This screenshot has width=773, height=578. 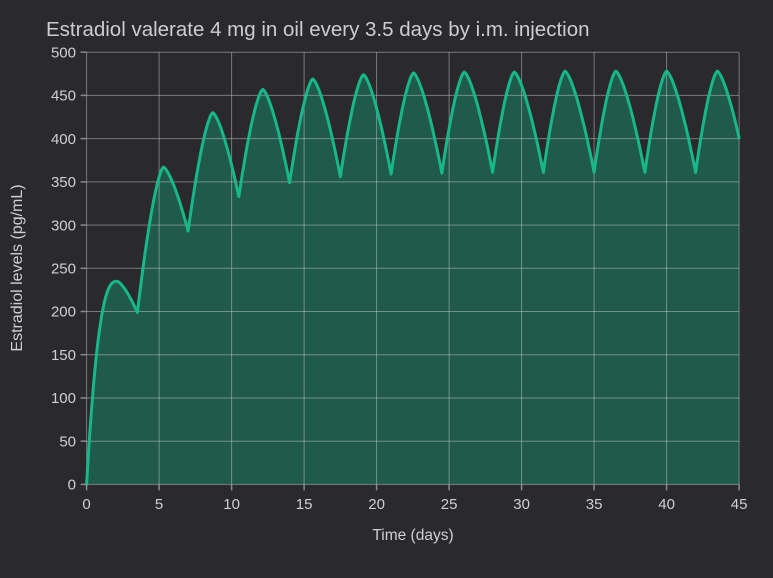 I want to click on x-tick-label: 30, so click(x=521, y=504).